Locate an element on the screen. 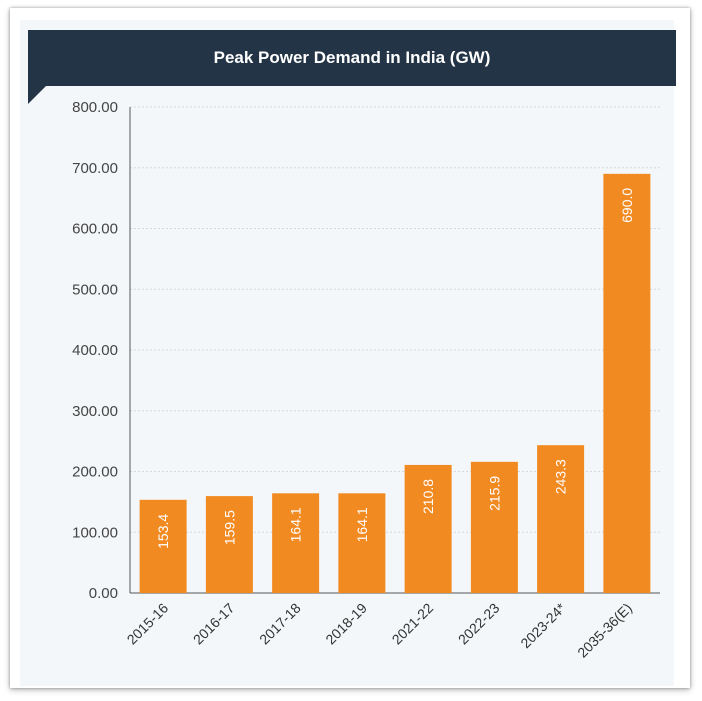 Image resolution: width=702 pixels, height=701 pixels. bar-value-label: 210.8 is located at coordinates (428, 496).